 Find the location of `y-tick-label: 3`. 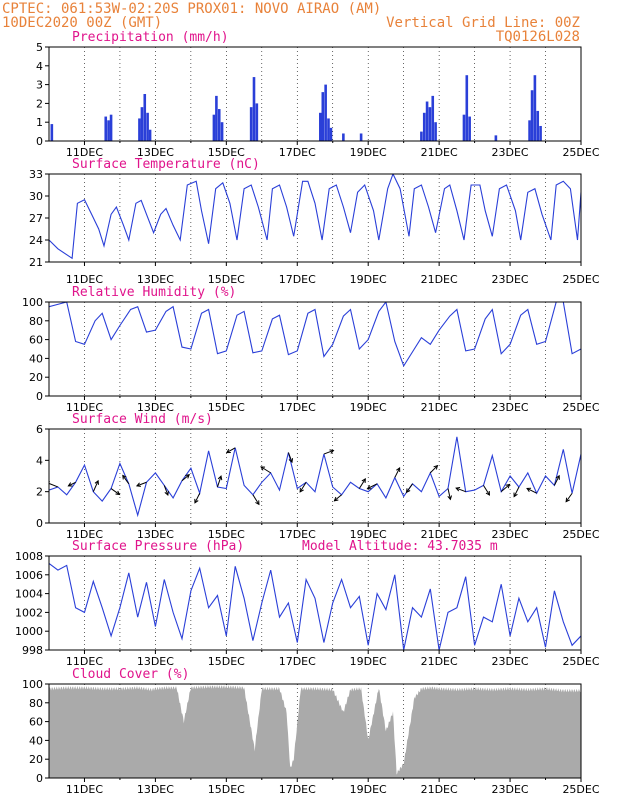

y-tick-label: 3 is located at coordinates (39, 85).